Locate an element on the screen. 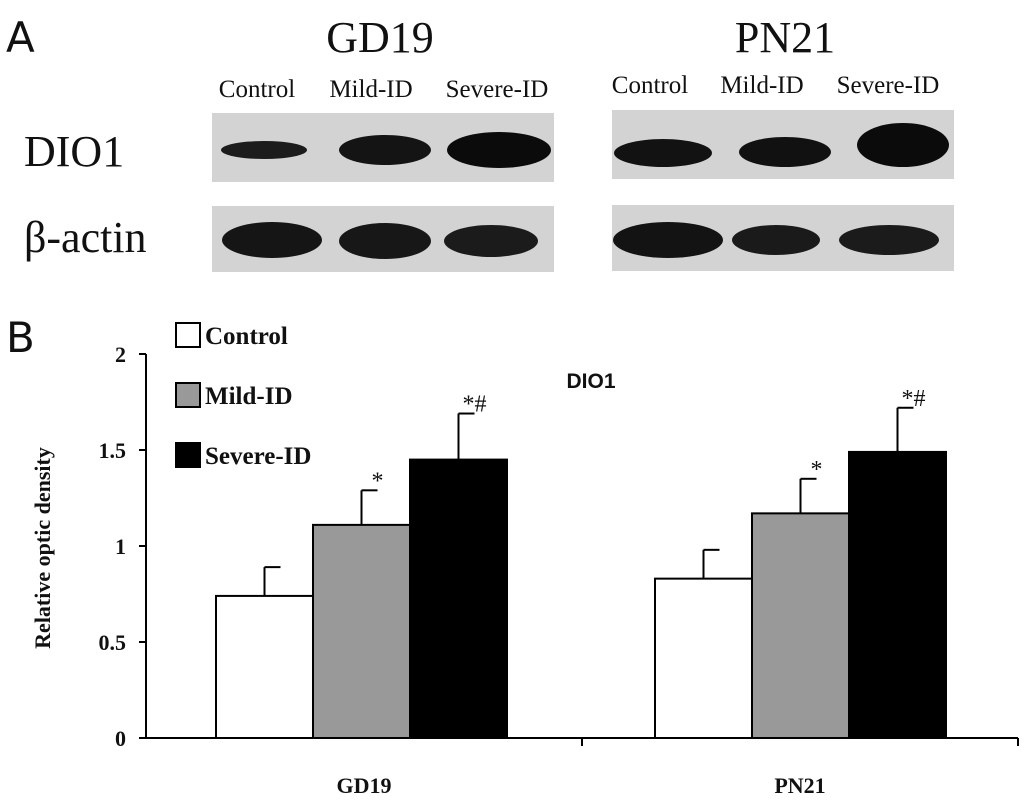  y-axis-label: Relative optic density is located at coordinates (42, 548).